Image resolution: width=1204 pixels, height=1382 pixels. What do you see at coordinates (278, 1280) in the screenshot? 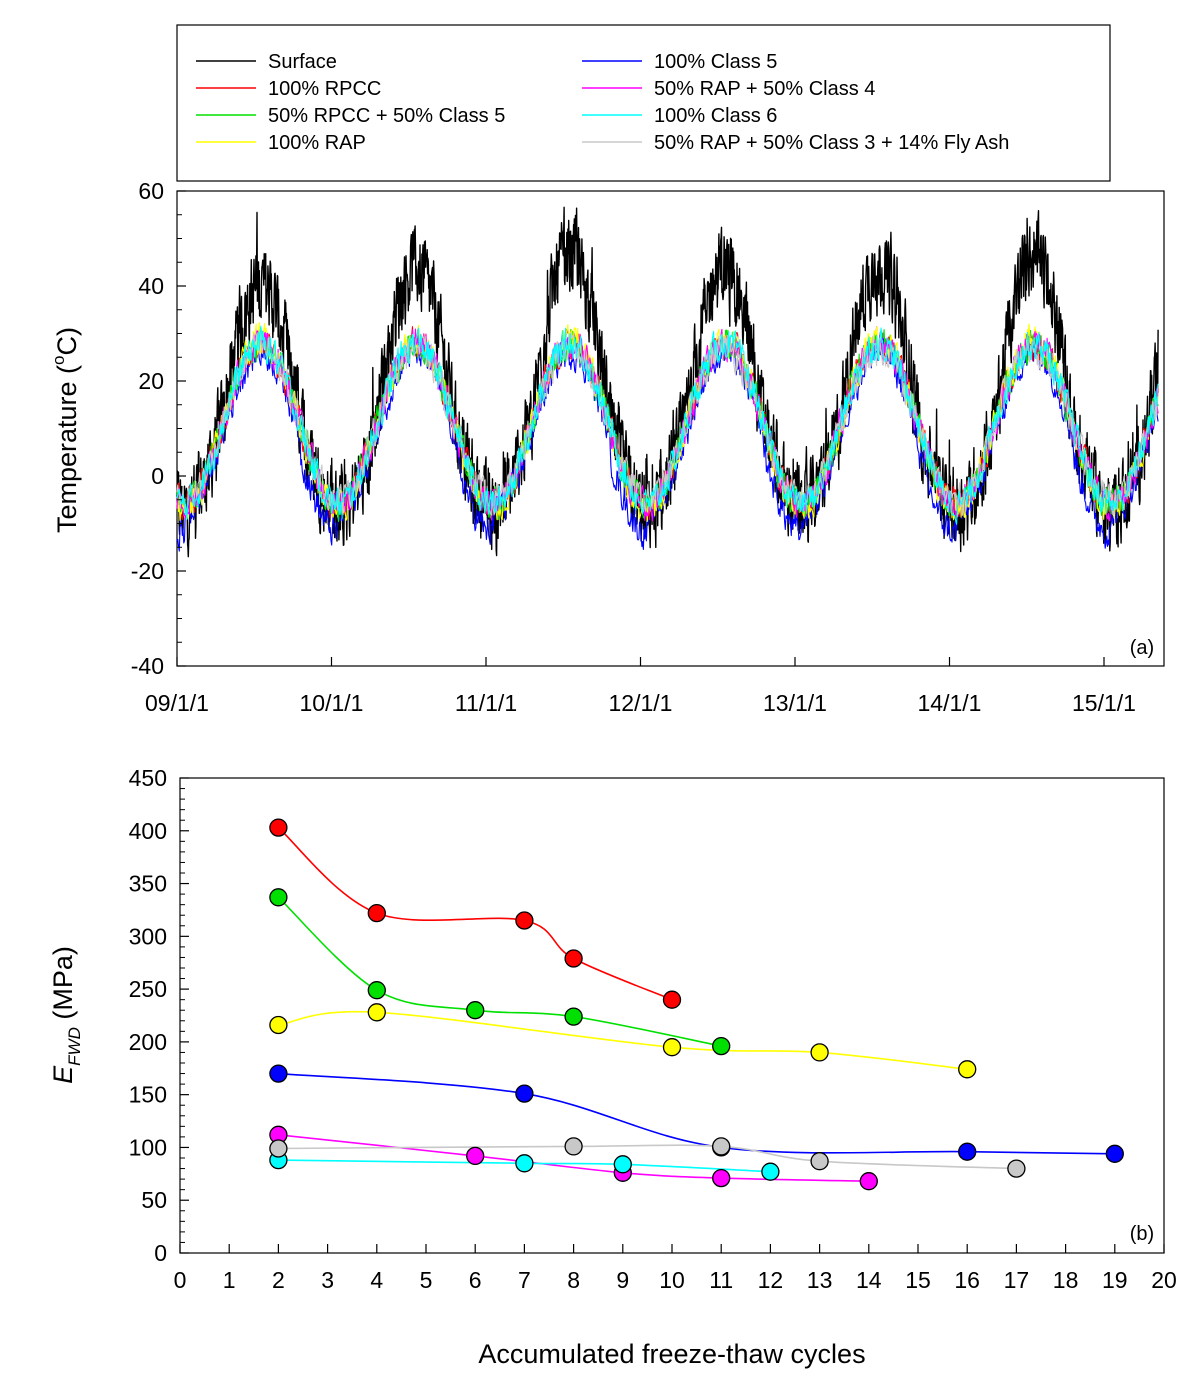
I see `panel-b-xtick-label: 2` at bounding box center [278, 1280].